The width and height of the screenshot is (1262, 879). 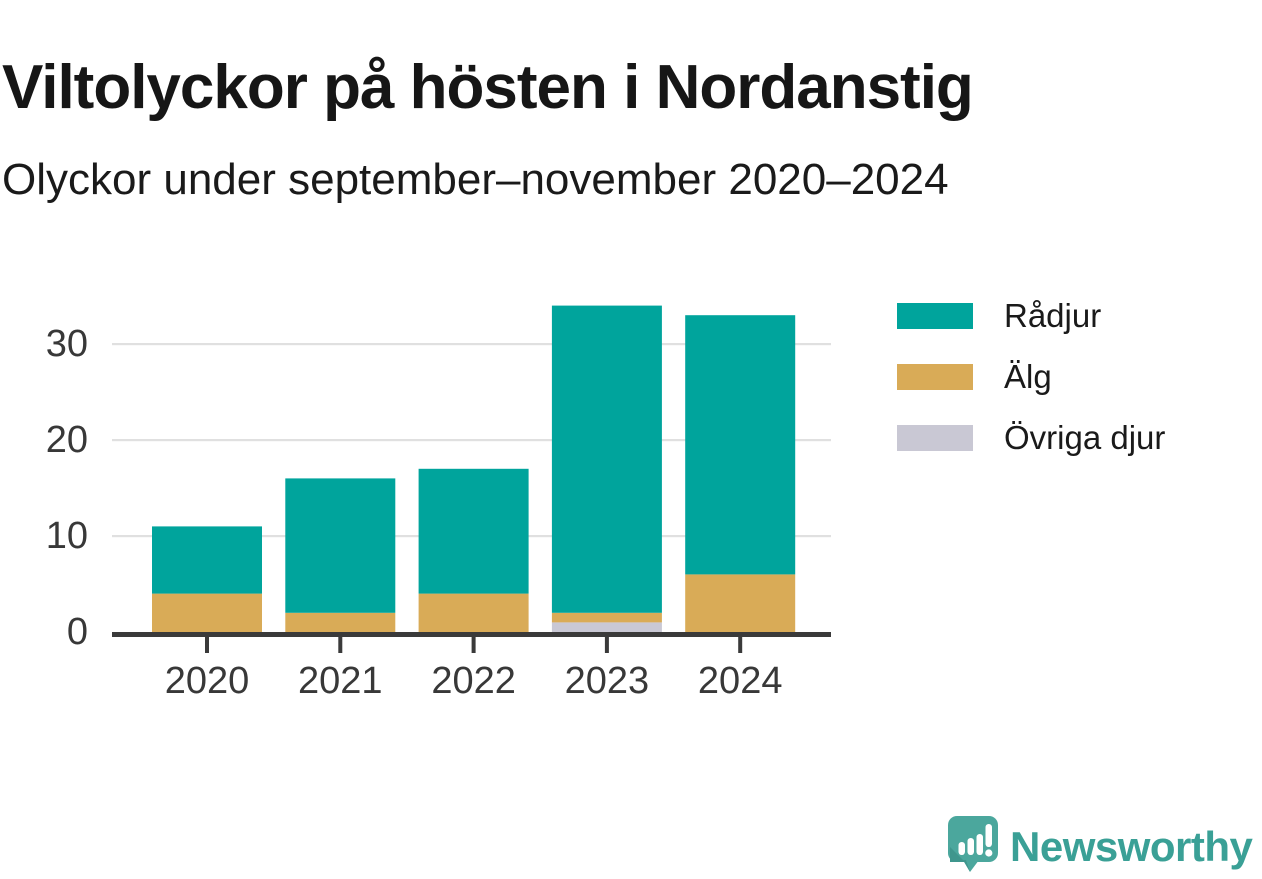 What do you see at coordinates (488, 87) in the screenshot?
I see `page-title: Viltolyckor på hösten i Nordanstig` at bounding box center [488, 87].